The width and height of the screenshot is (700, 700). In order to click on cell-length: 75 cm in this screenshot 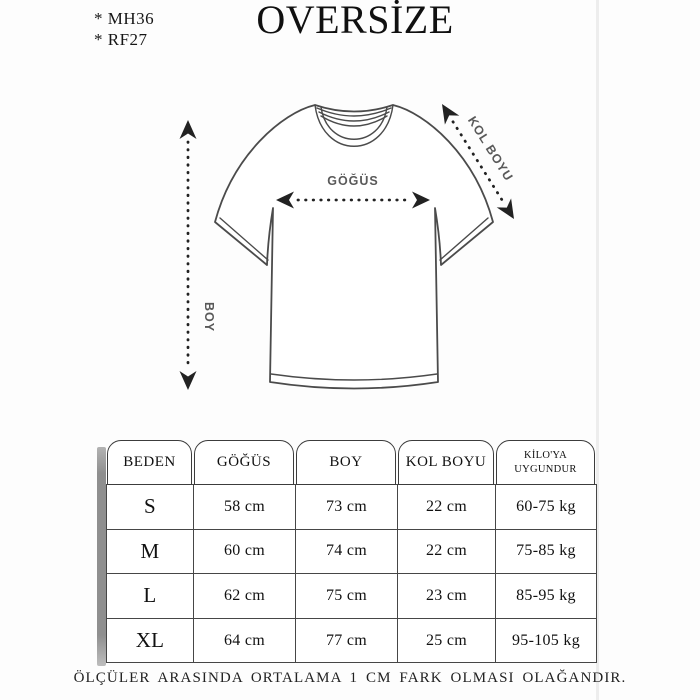, I will do `click(346, 596)`.